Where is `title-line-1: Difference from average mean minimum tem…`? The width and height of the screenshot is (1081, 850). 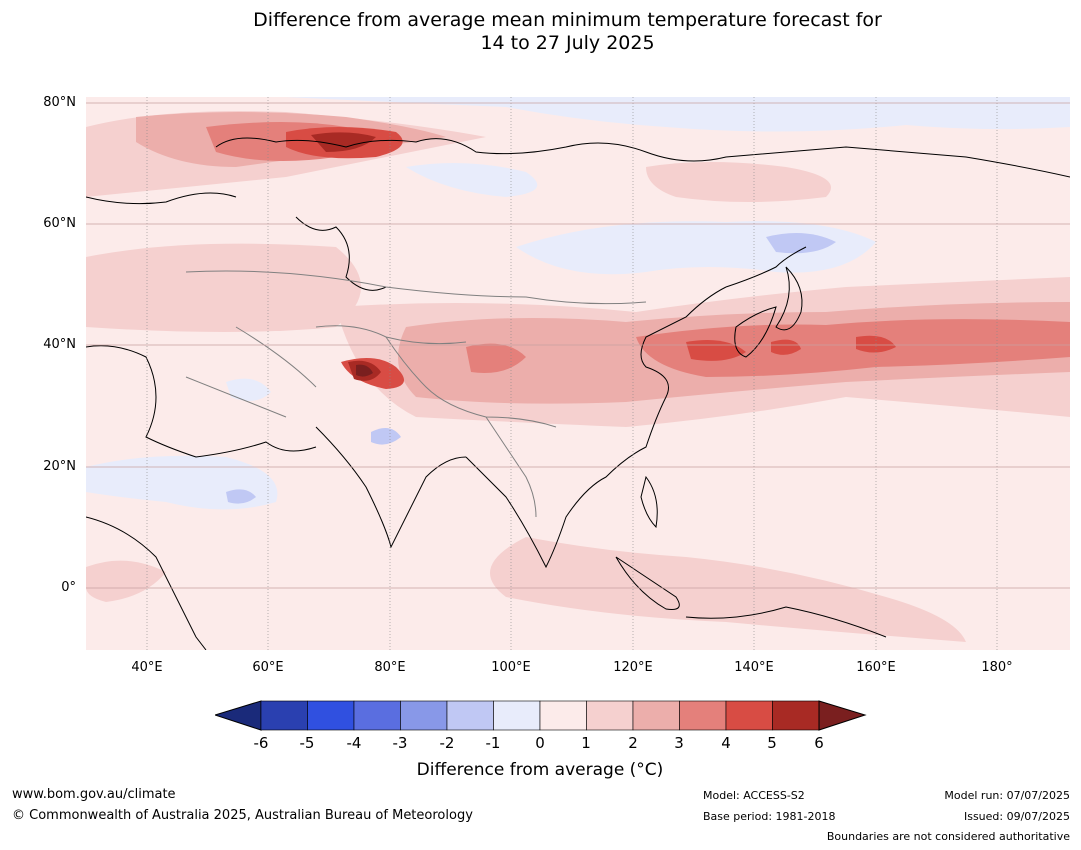 title-line-1: Difference from average mean minimum tem… is located at coordinates (567, 20).